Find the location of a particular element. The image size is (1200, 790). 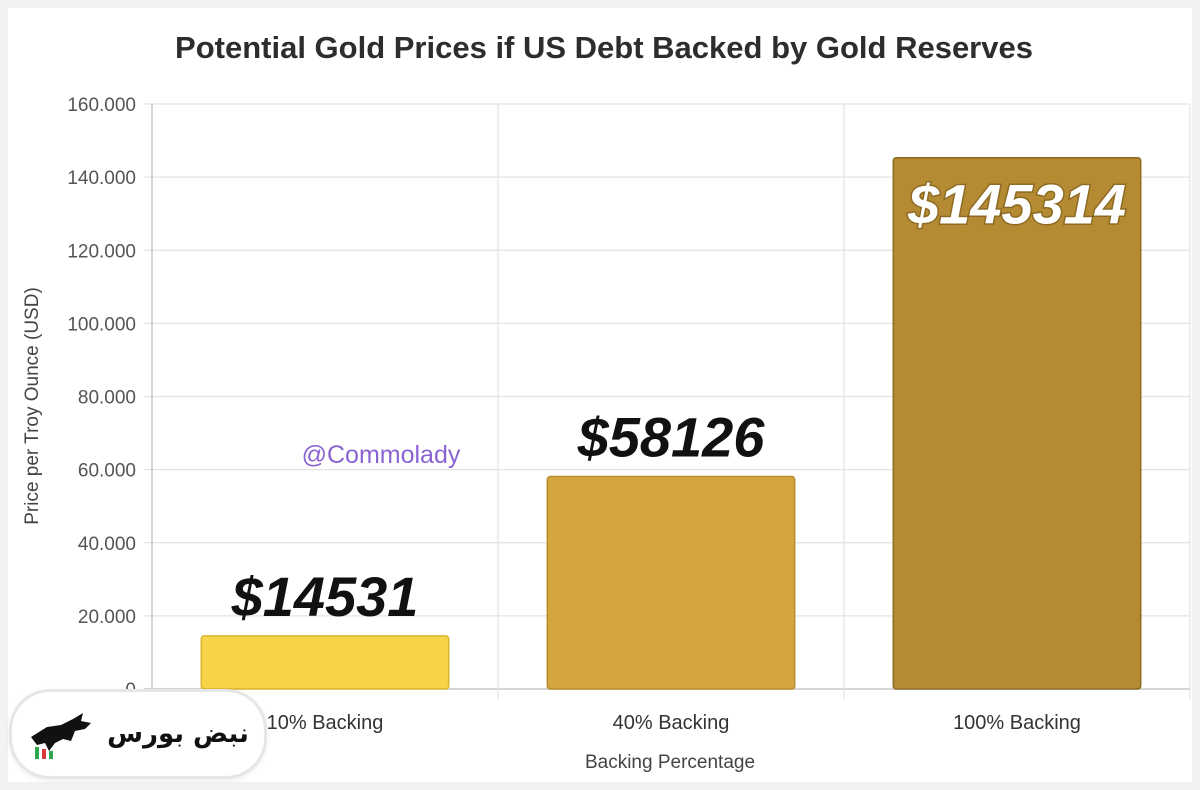

bar-value-label: $58126 is located at coordinates (671, 436).